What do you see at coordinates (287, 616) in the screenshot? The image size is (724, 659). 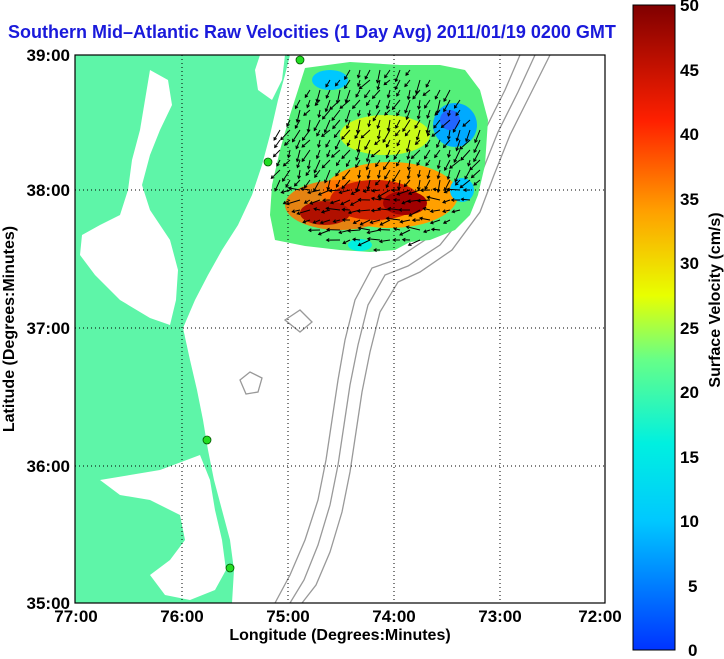 I see `x-tick-label: 75:00` at bounding box center [287, 616].